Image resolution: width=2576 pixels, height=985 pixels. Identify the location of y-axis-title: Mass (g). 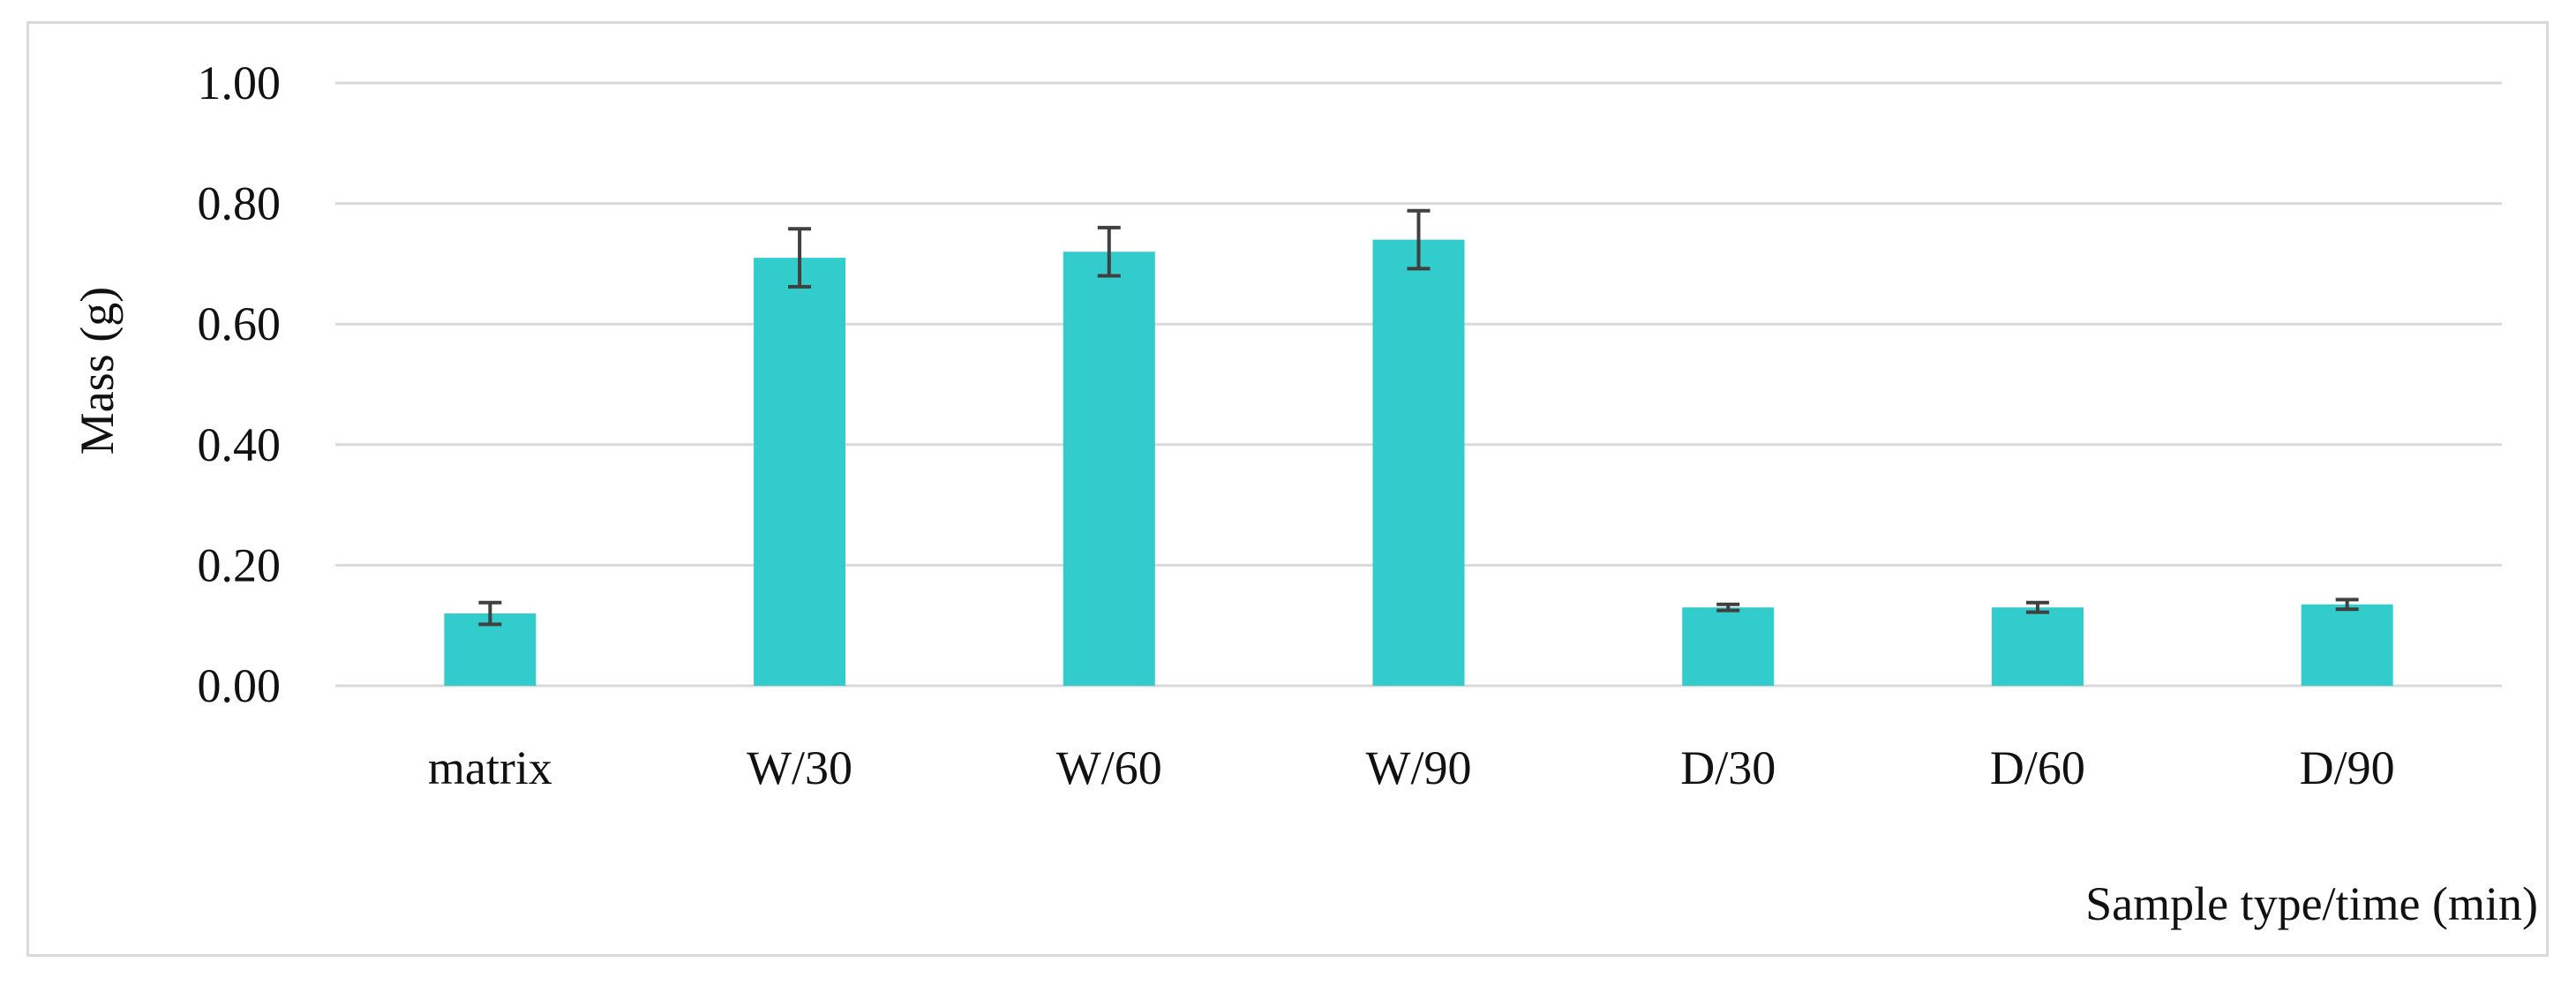
(97, 371).